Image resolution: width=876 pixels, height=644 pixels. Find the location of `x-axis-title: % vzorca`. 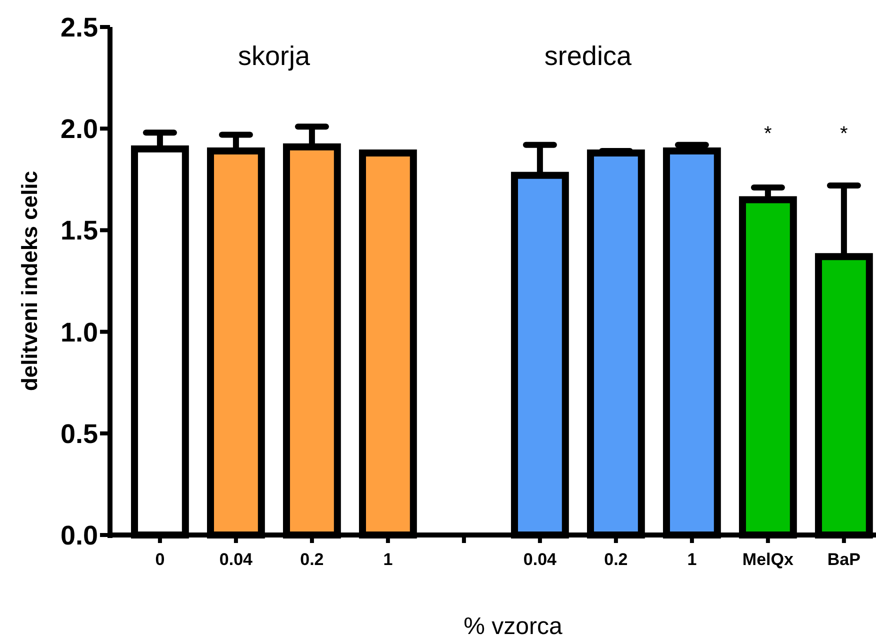

x-axis-title: % vzorca is located at coordinates (513, 626).